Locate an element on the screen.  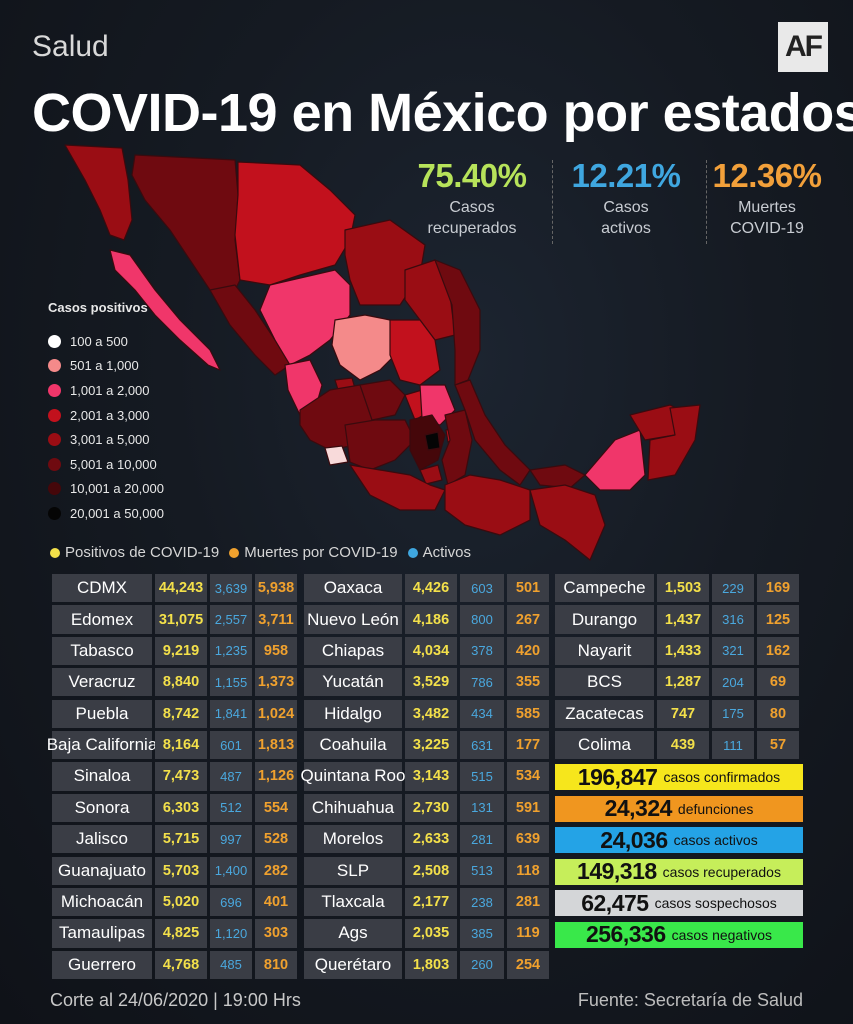
state-colima is located at coordinates (336, 455).